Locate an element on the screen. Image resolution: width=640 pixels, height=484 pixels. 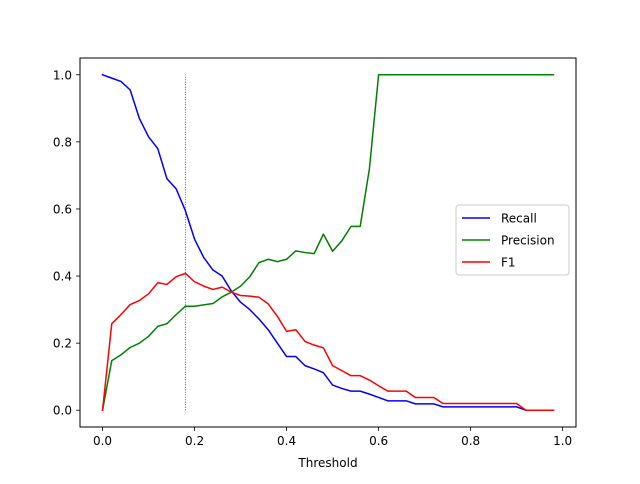
x-tick-label: 1.0 is located at coordinates (562, 441).